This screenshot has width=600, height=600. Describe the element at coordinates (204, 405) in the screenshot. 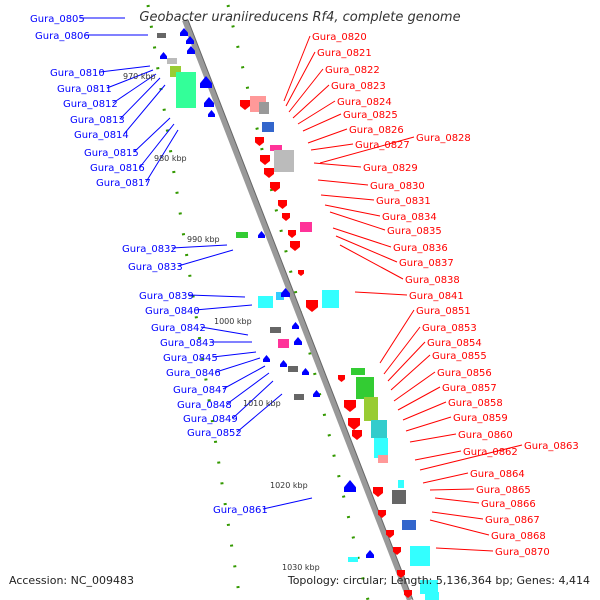

I see `gene-label-reverse: Gura_0848` at that location.